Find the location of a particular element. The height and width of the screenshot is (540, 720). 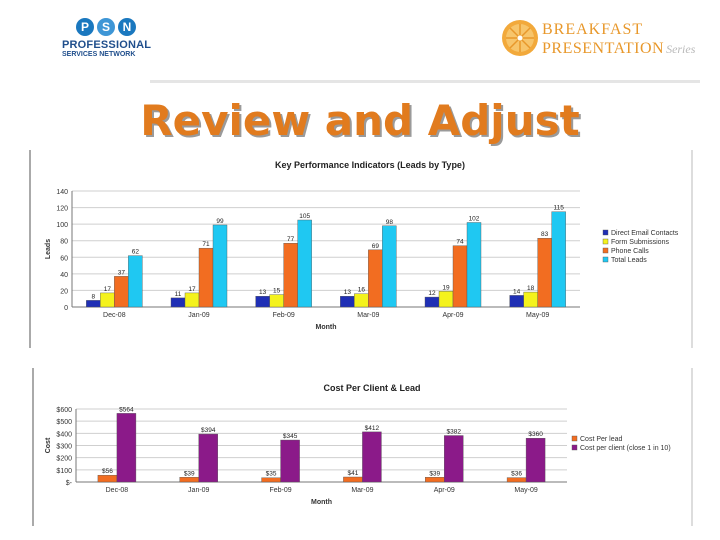

kpi-chart-data-label: 71 is located at coordinates (206, 244).